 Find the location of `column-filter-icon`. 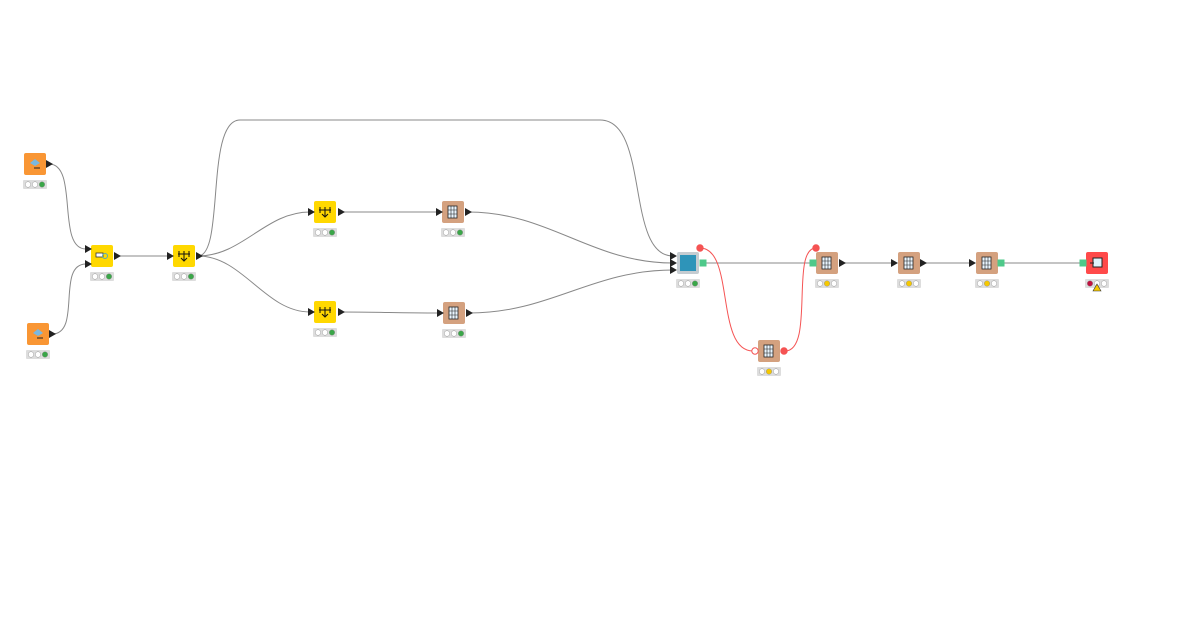

column-filter-icon is located at coordinates (986, 263).